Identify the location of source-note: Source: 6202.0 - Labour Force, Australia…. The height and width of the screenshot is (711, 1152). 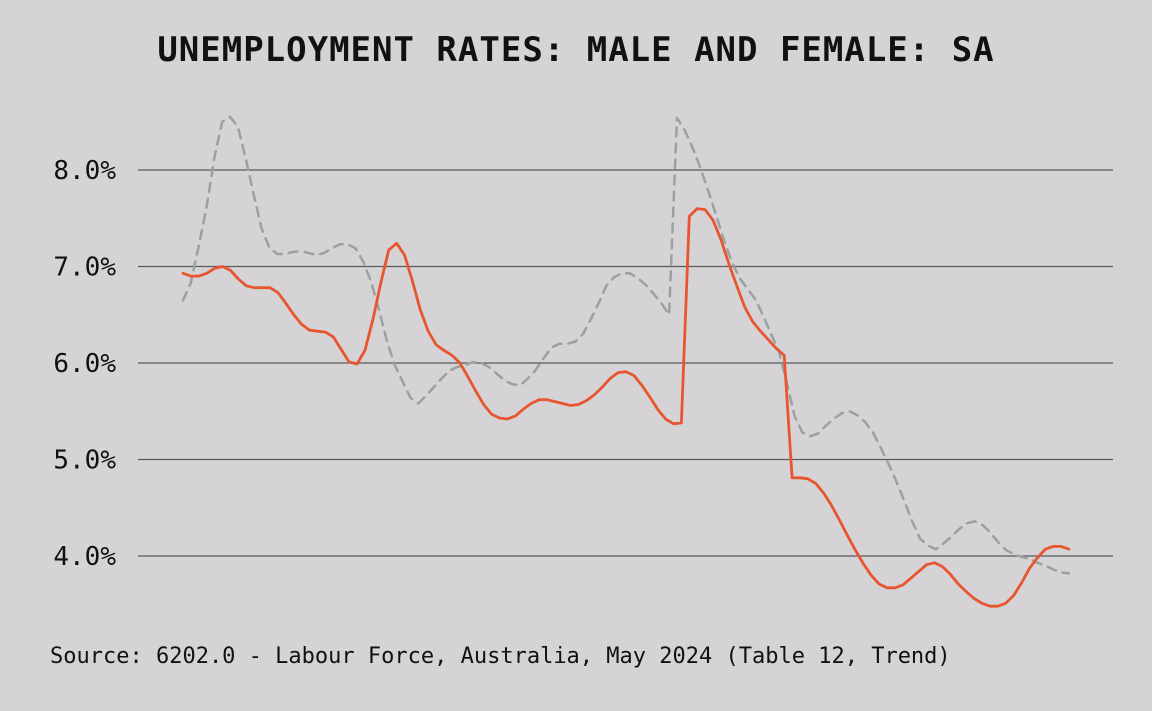
(500, 656).